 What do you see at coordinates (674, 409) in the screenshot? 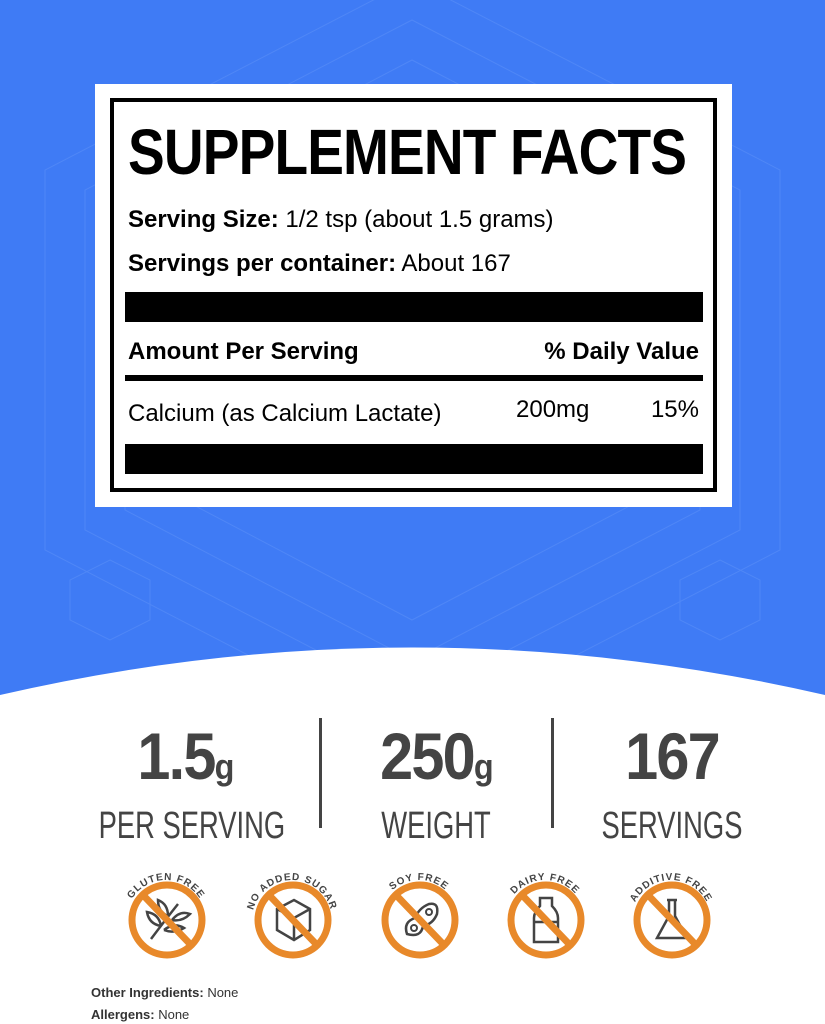
I see `nutrient-dv: 15%` at bounding box center [674, 409].